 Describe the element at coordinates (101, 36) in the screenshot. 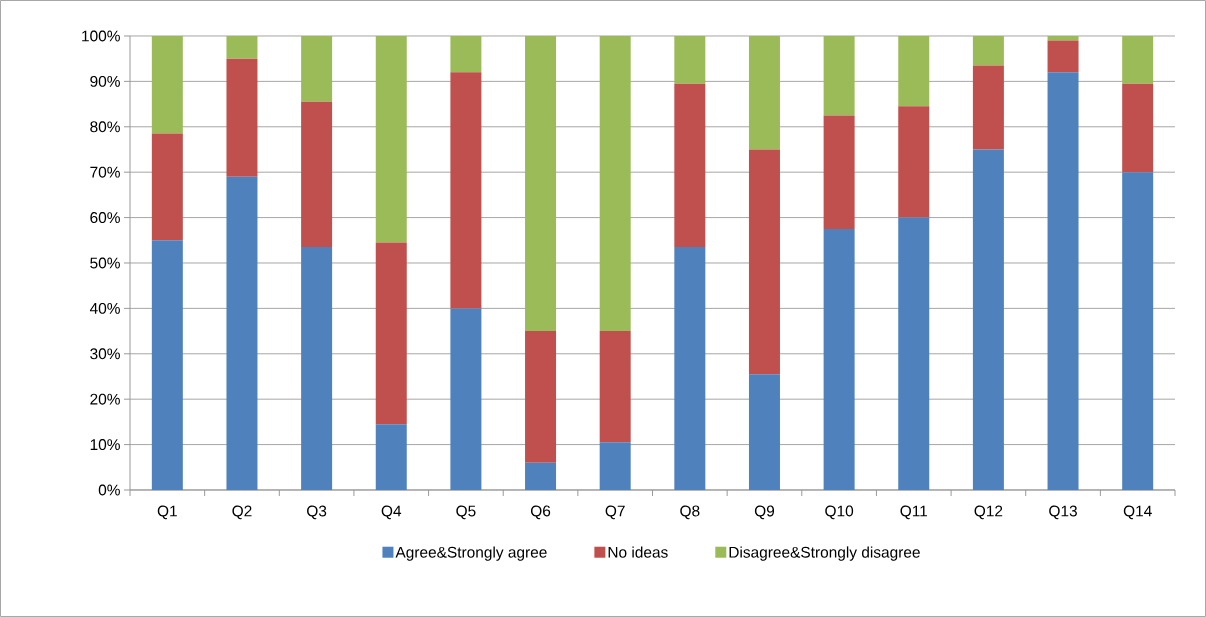

I see `y-tick-label: 100%` at that location.